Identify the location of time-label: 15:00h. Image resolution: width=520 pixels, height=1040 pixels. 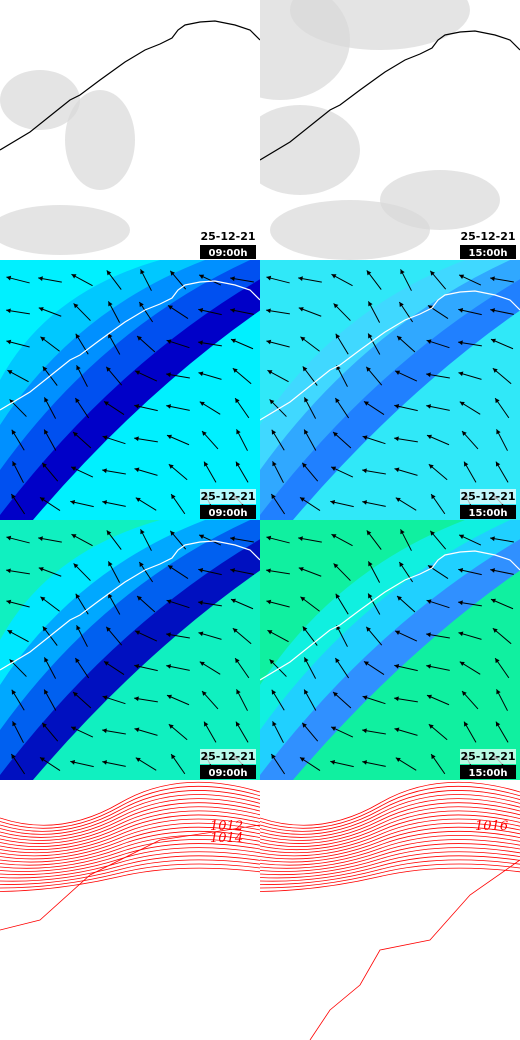
(488, 253).